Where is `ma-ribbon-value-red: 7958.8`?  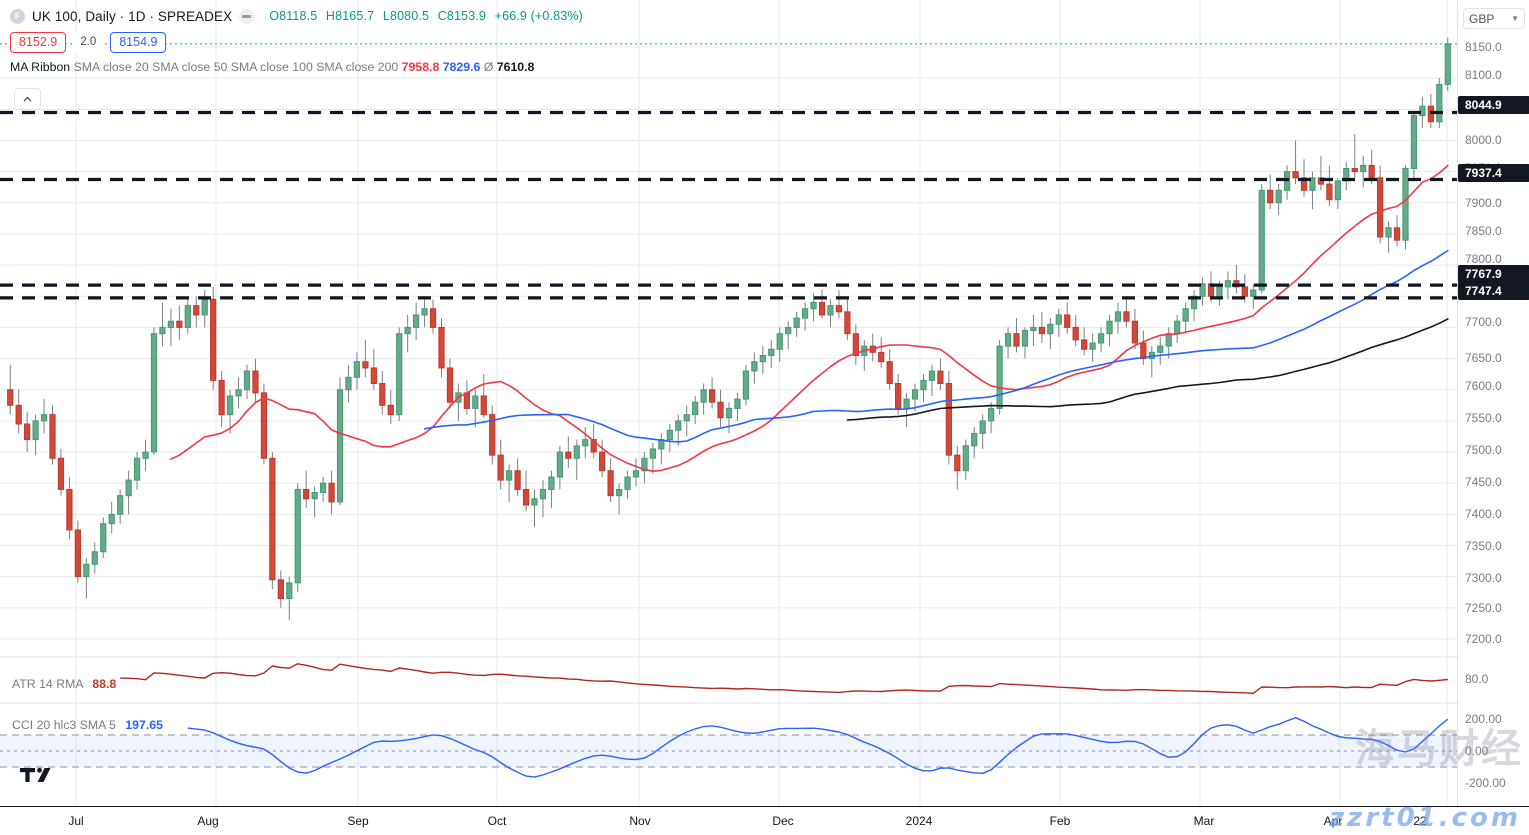 ma-ribbon-value-red: 7958.8 is located at coordinates (420, 67).